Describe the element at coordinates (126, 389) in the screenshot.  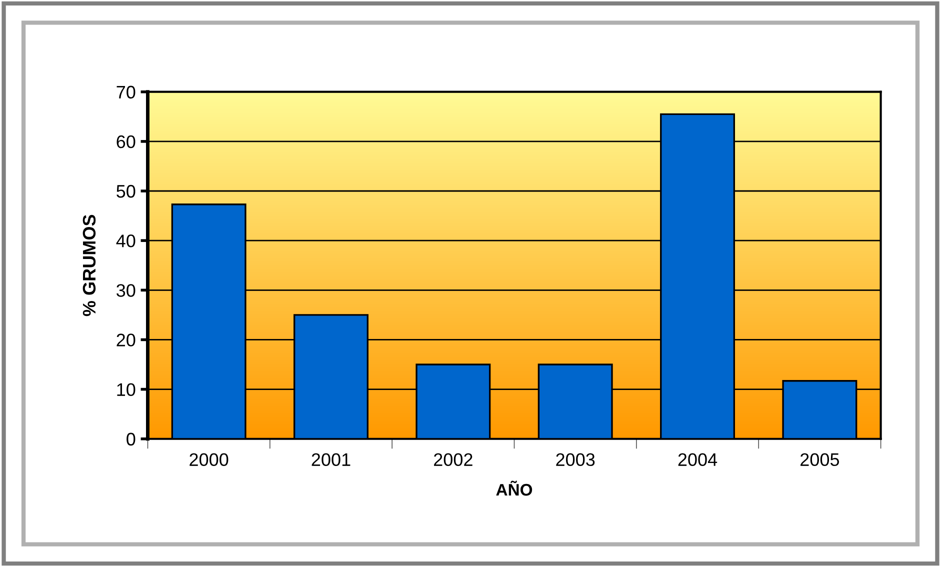
I see `y-tick-label: 10` at that location.